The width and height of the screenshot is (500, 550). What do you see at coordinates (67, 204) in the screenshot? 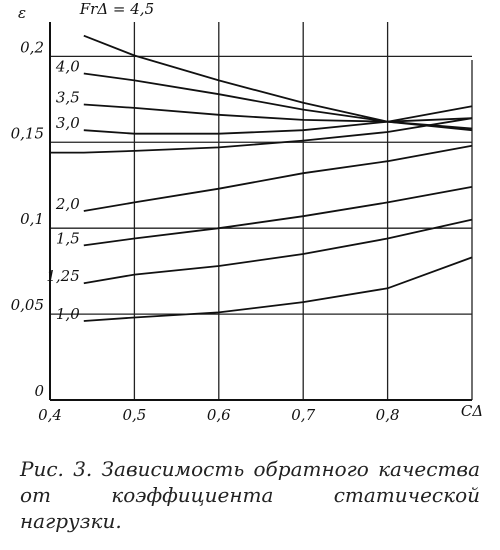
I see `curve-label: 2,0` at bounding box center [67, 204].